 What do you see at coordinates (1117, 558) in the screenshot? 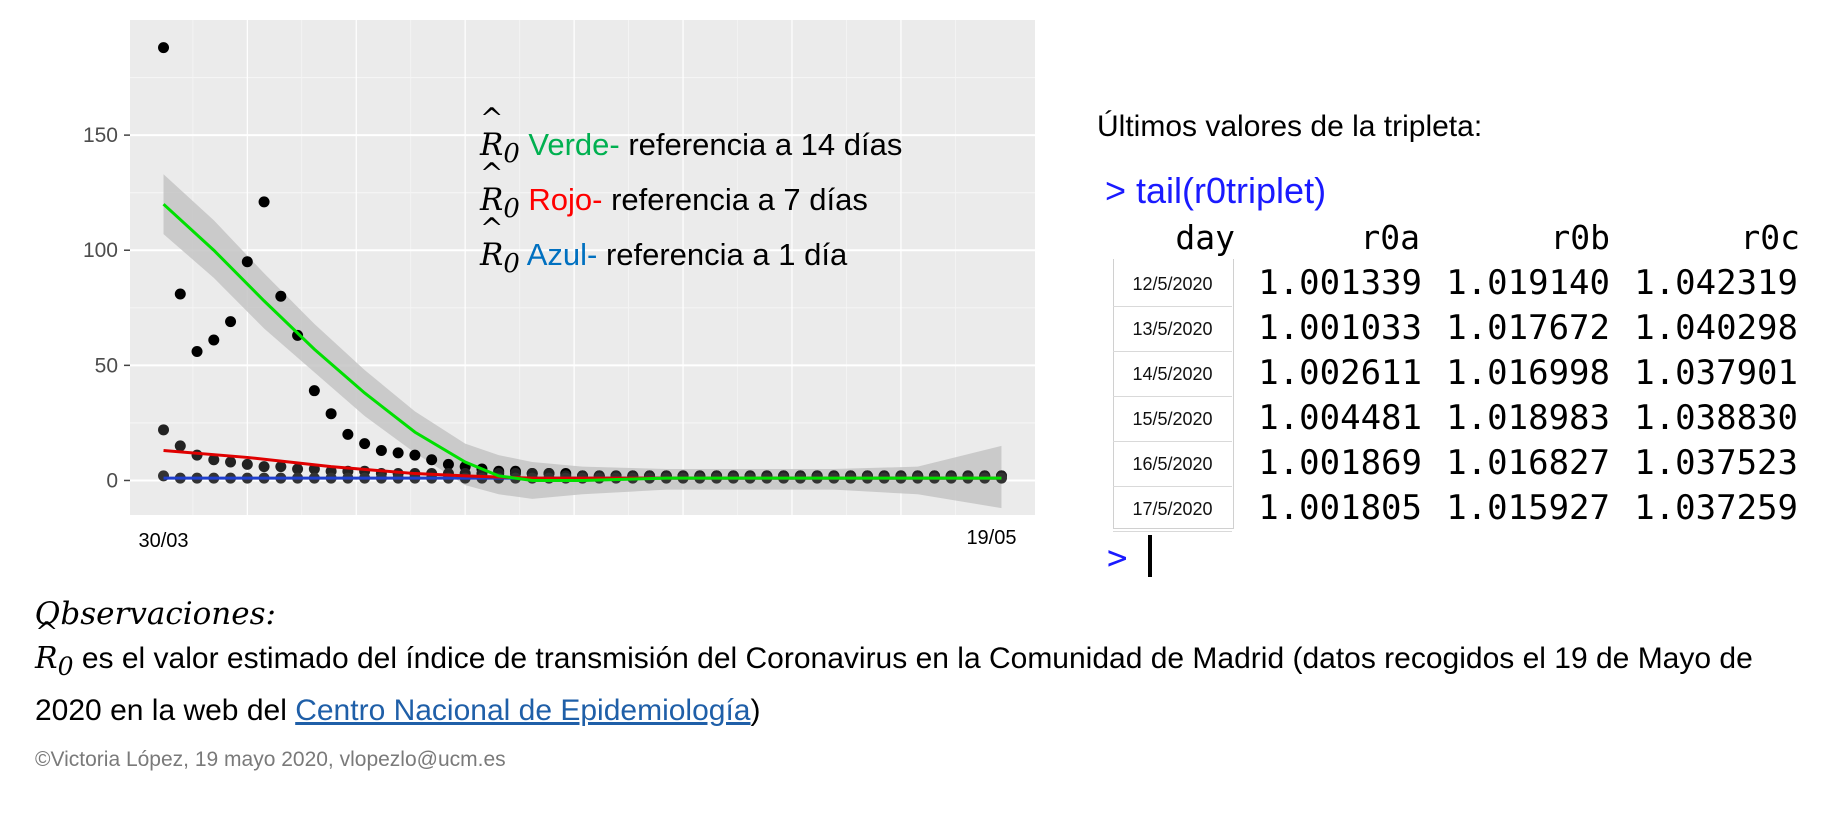
I see `console-prompt: >` at bounding box center [1117, 558].